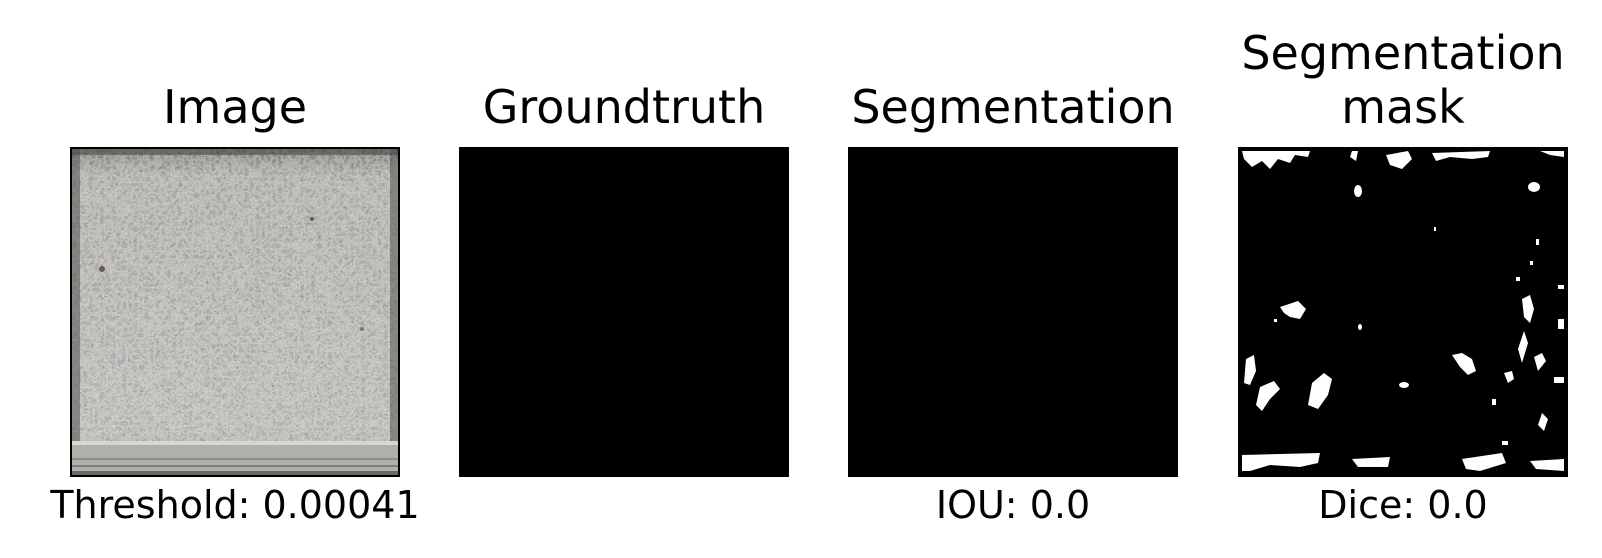  I want to click on panel-title-image: Image, so click(235, 107).